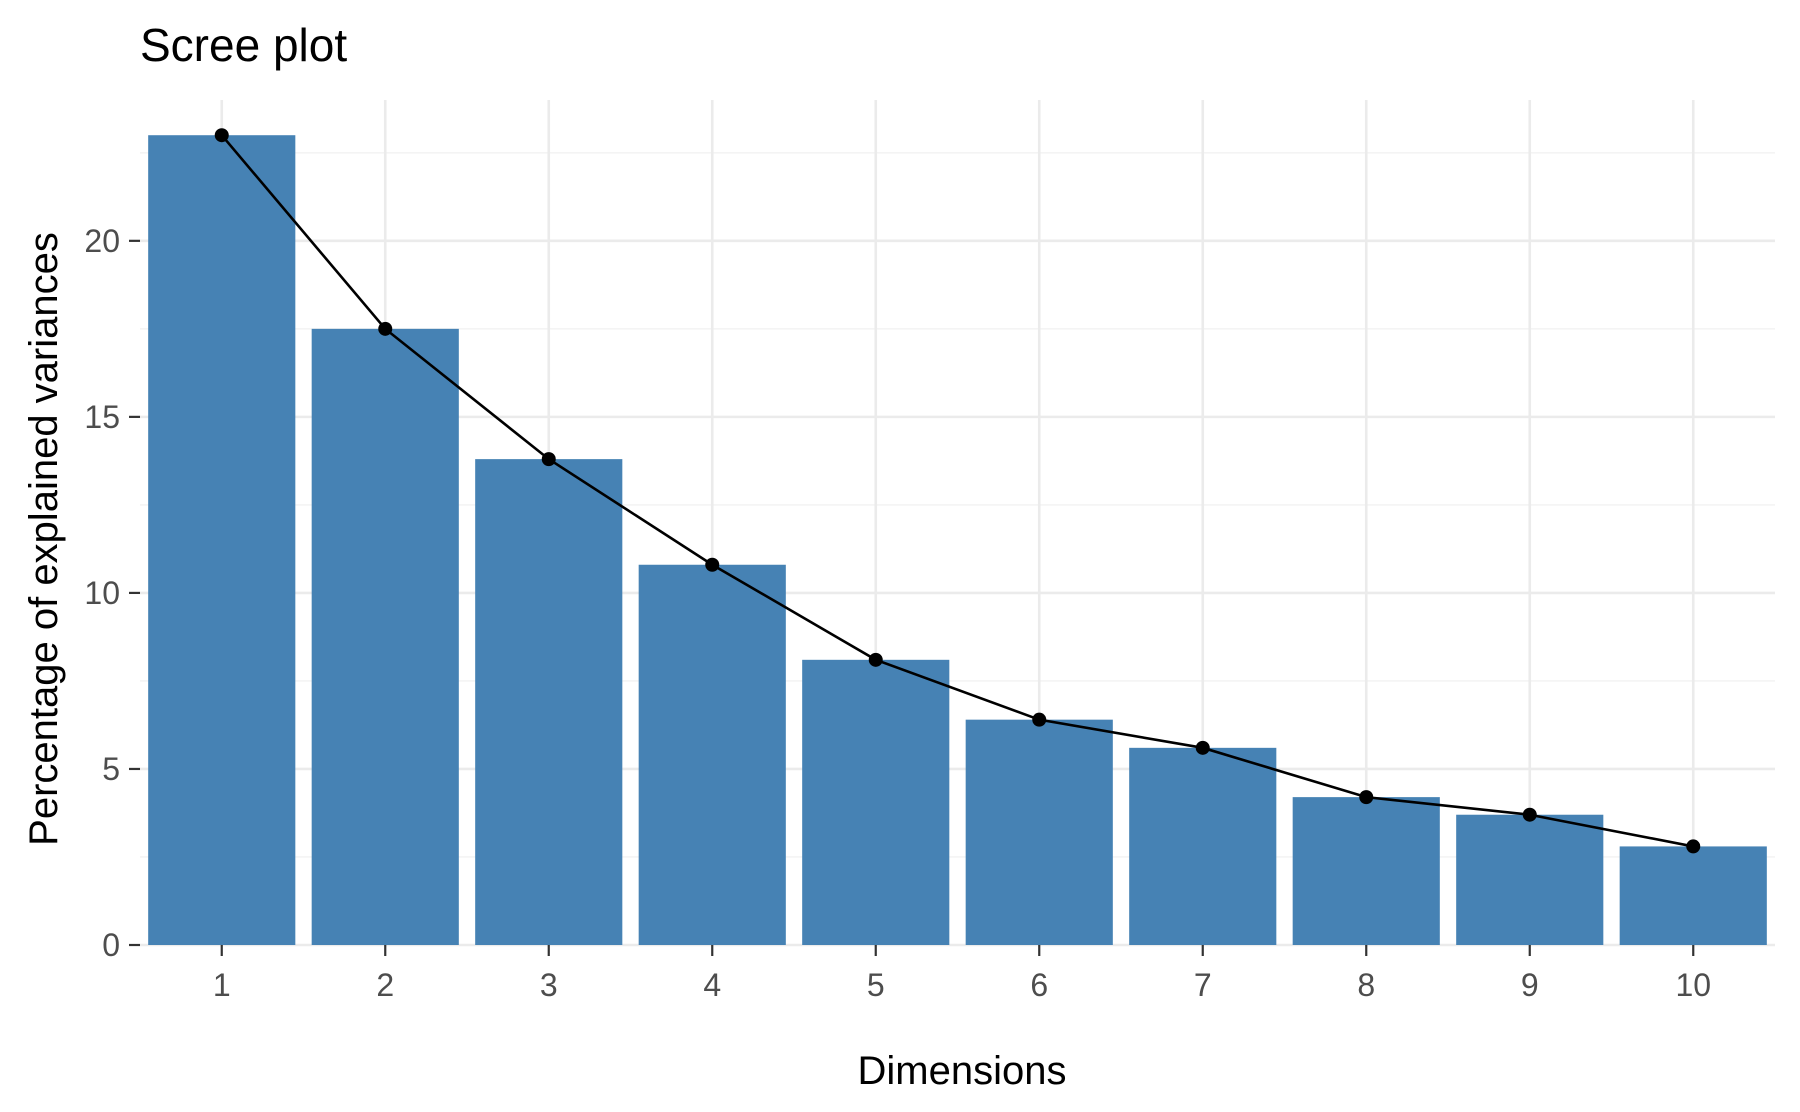 The image size is (1800, 1112). Describe the element at coordinates (1530, 985) in the screenshot. I see `x-tick-label: 9` at that location.